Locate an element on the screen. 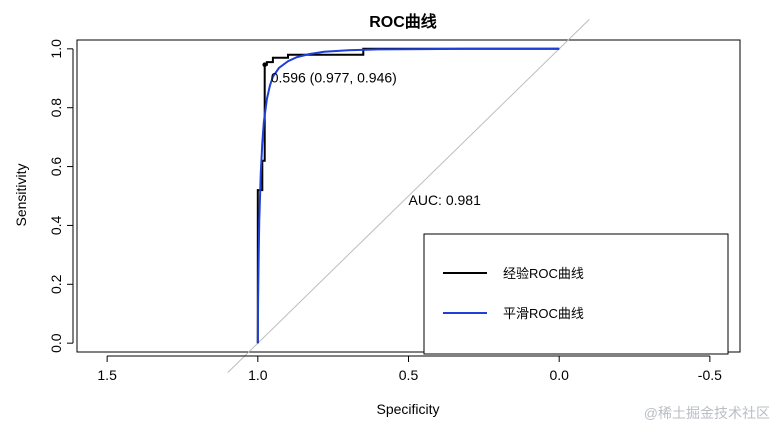 The height and width of the screenshot is (431, 778). x-axis-label: Specificity is located at coordinates (407, 409).